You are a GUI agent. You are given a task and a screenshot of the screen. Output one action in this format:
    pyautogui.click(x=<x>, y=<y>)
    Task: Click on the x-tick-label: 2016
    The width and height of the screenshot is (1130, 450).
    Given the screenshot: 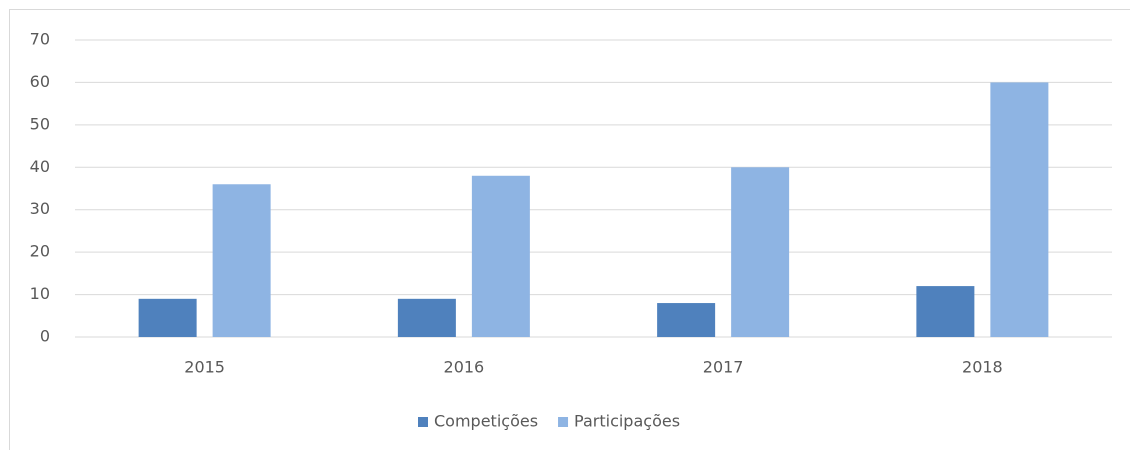 What is the action you would take?
    pyautogui.click(x=464, y=367)
    